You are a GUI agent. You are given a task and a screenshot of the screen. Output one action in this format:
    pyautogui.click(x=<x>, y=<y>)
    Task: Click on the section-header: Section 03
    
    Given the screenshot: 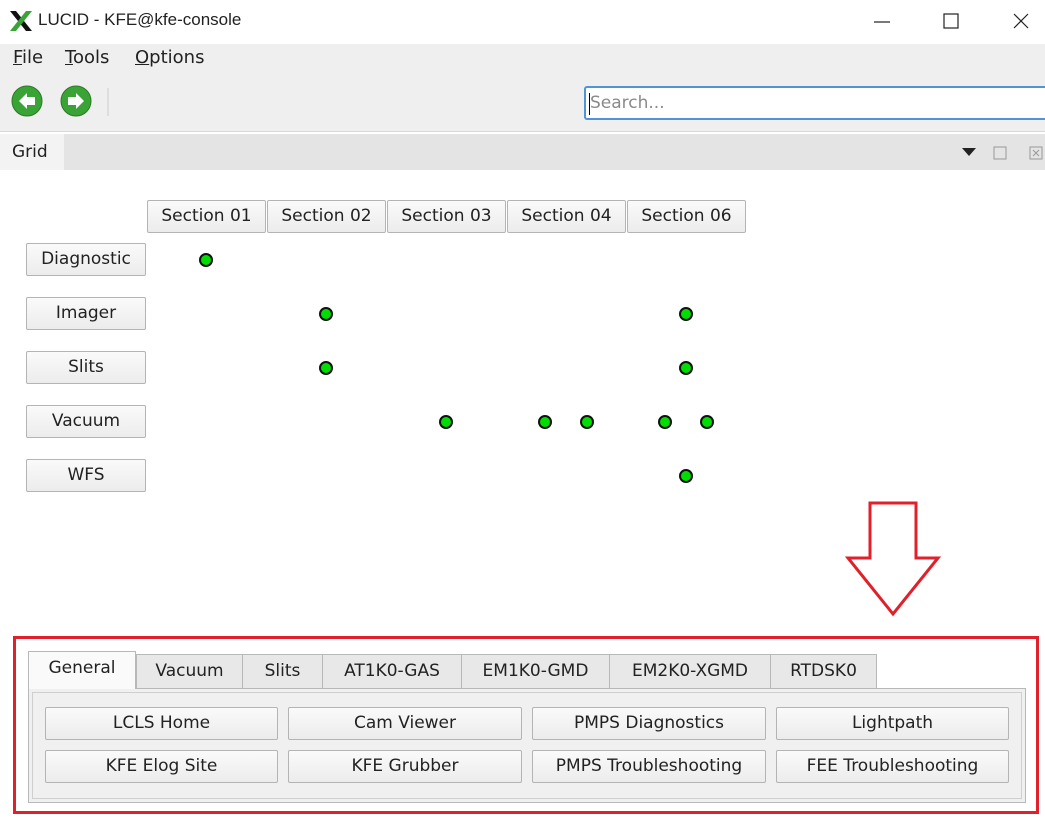 What is the action you would take?
    pyautogui.click(x=446, y=216)
    